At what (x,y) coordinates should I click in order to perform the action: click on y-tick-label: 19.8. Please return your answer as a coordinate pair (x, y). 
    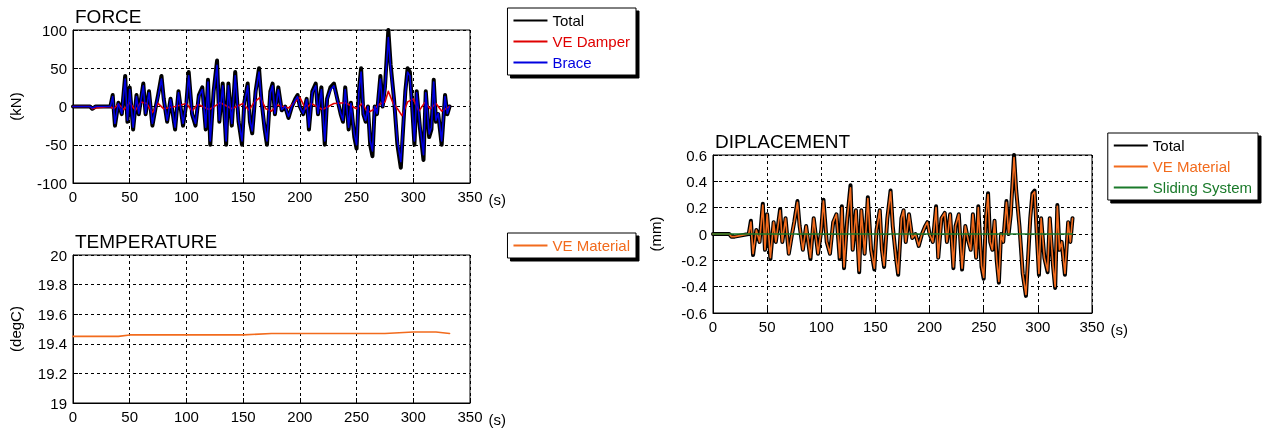
    Looking at the image, I should click on (52, 285).